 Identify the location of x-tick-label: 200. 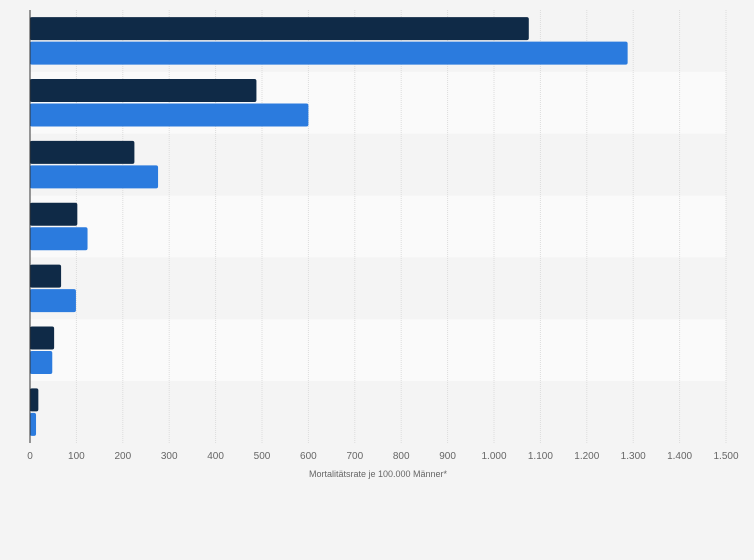
(122, 456).